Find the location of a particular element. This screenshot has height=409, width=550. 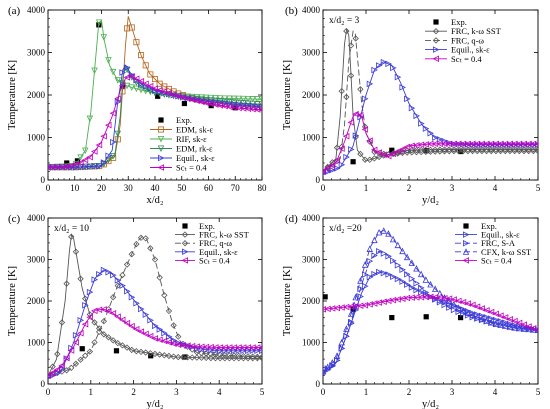

x-tick-label: 30 is located at coordinates (129, 188).